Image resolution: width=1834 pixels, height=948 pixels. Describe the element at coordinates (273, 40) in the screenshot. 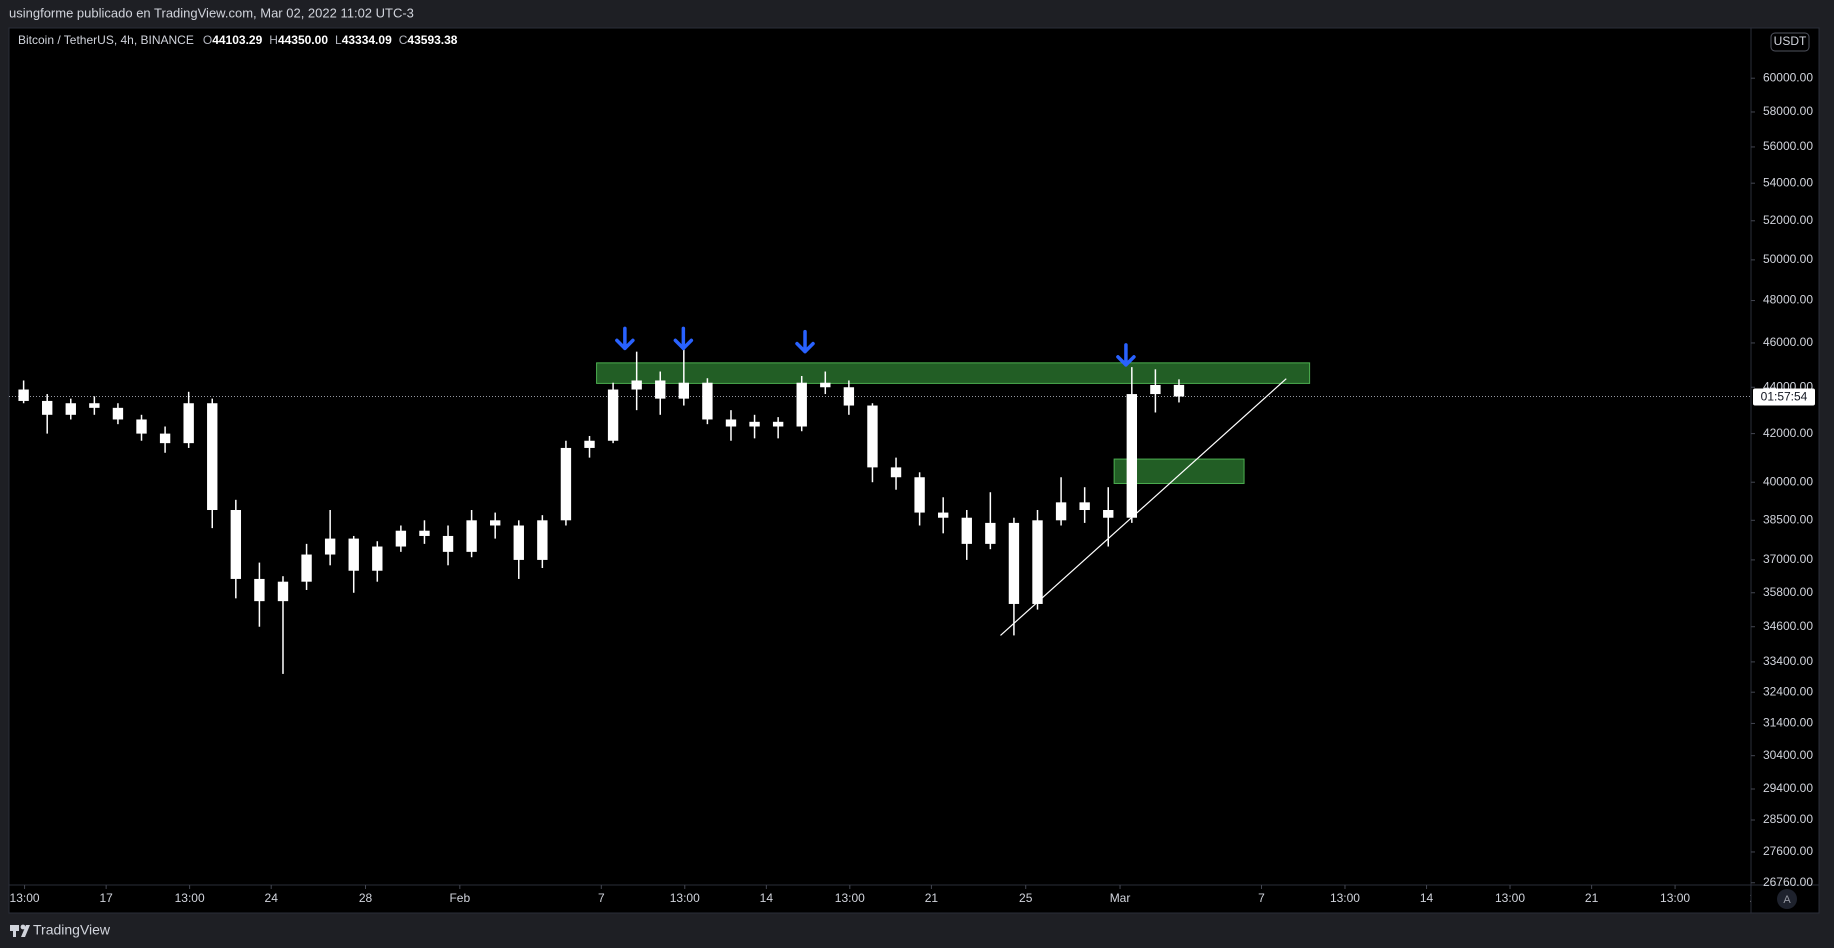

I see `ohlc-letter: H` at that location.